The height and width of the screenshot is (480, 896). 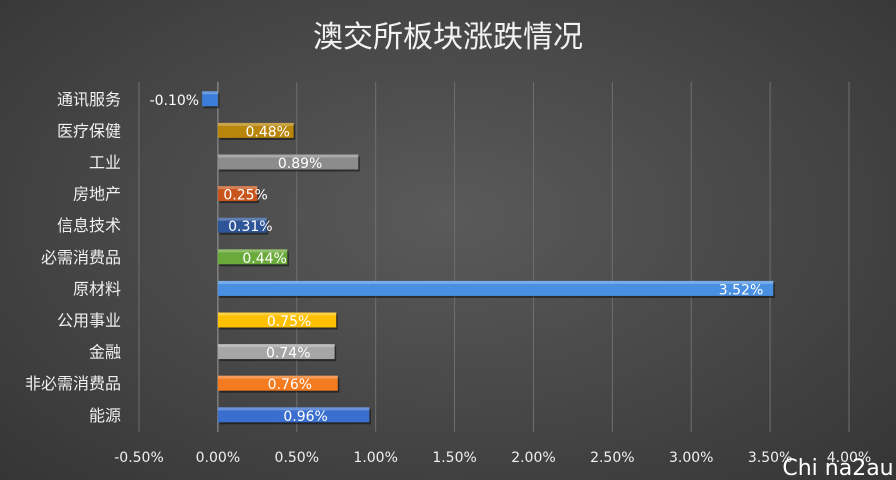 What do you see at coordinates (288, 354) in the screenshot?
I see `data-label: 0.74%` at bounding box center [288, 354].